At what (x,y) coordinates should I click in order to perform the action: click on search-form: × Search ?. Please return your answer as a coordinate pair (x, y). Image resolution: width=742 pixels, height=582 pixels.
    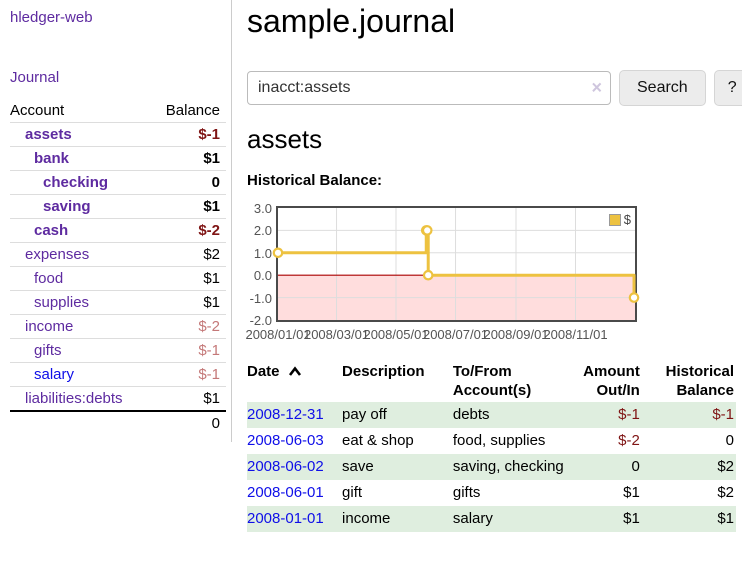
    Looking at the image, I should click on (494, 88).